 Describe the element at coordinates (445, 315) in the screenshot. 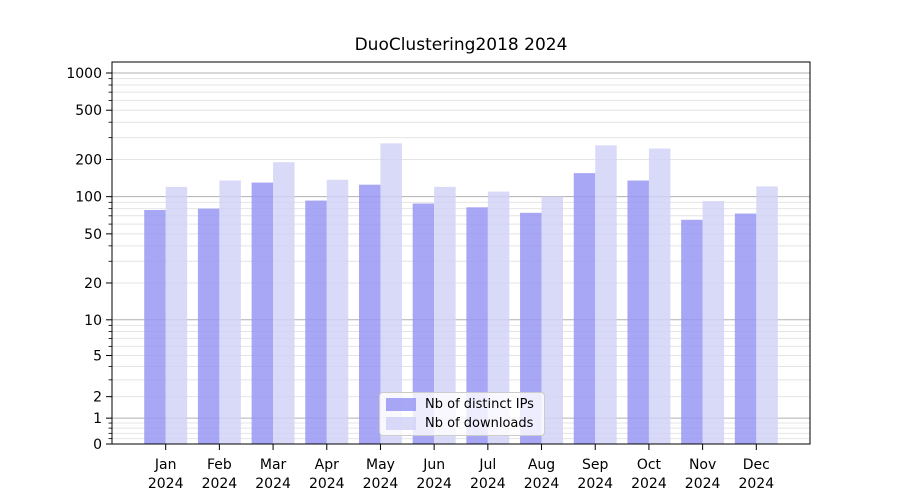

I see `bar-downloads-jun` at that location.